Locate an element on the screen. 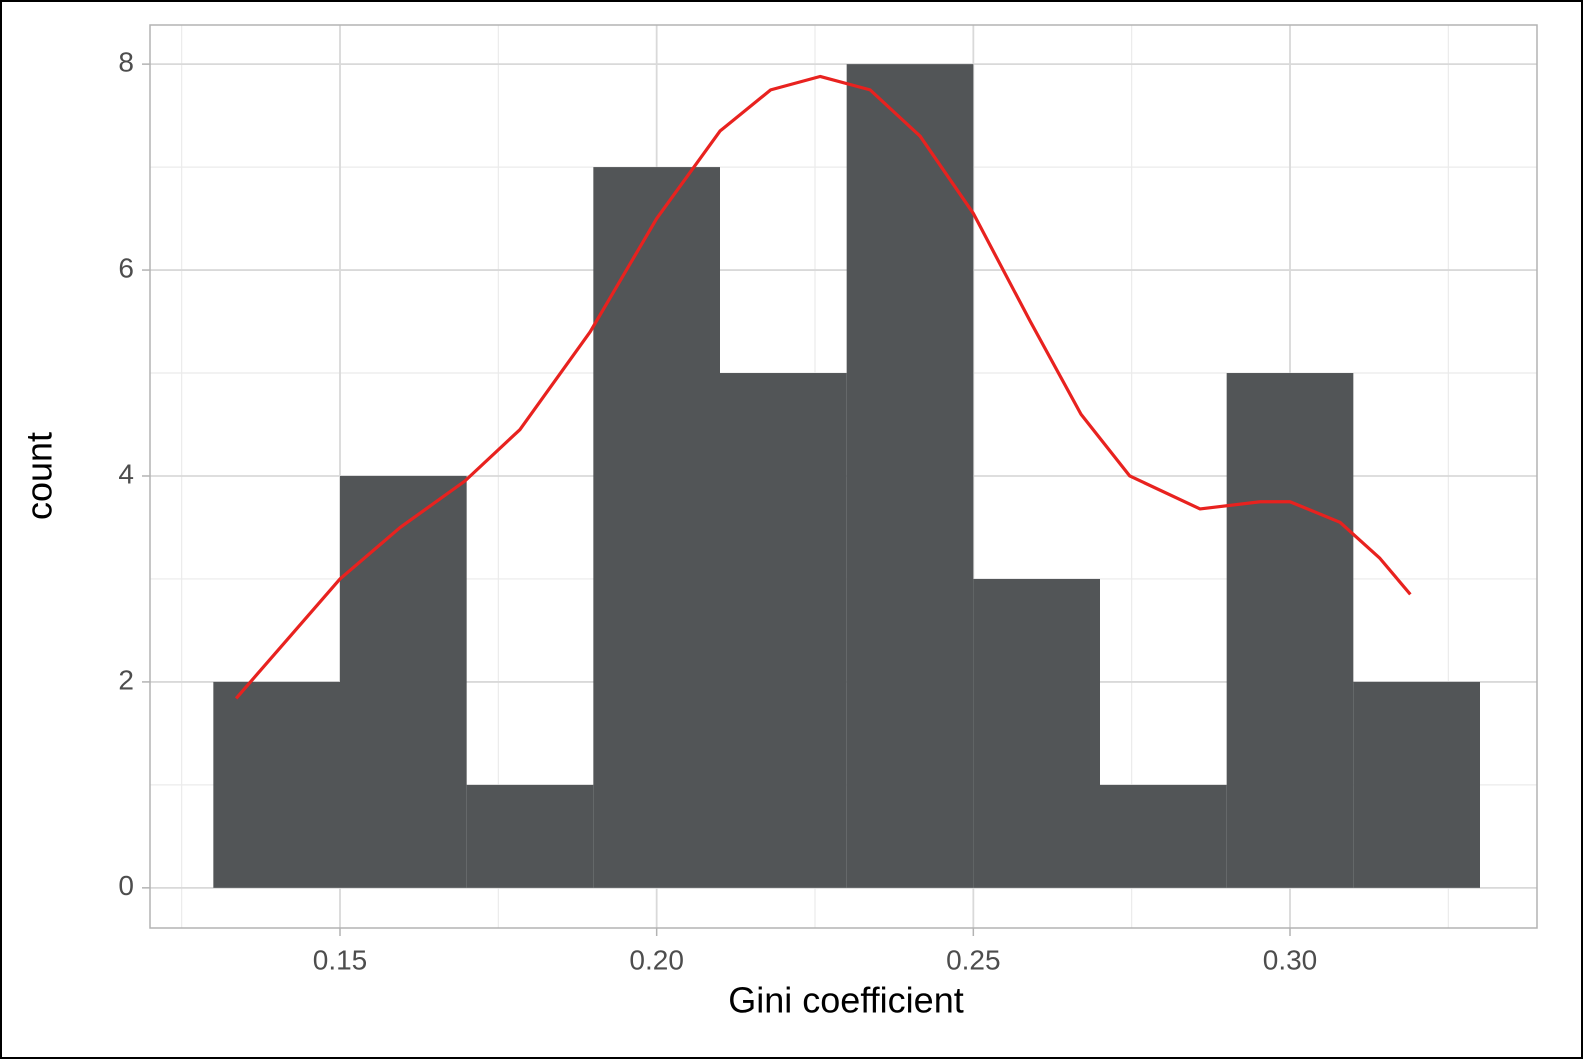 The height and width of the screenshot is (1059, 1583). y-tick-label: 2 is located at coordinates (126, 679).